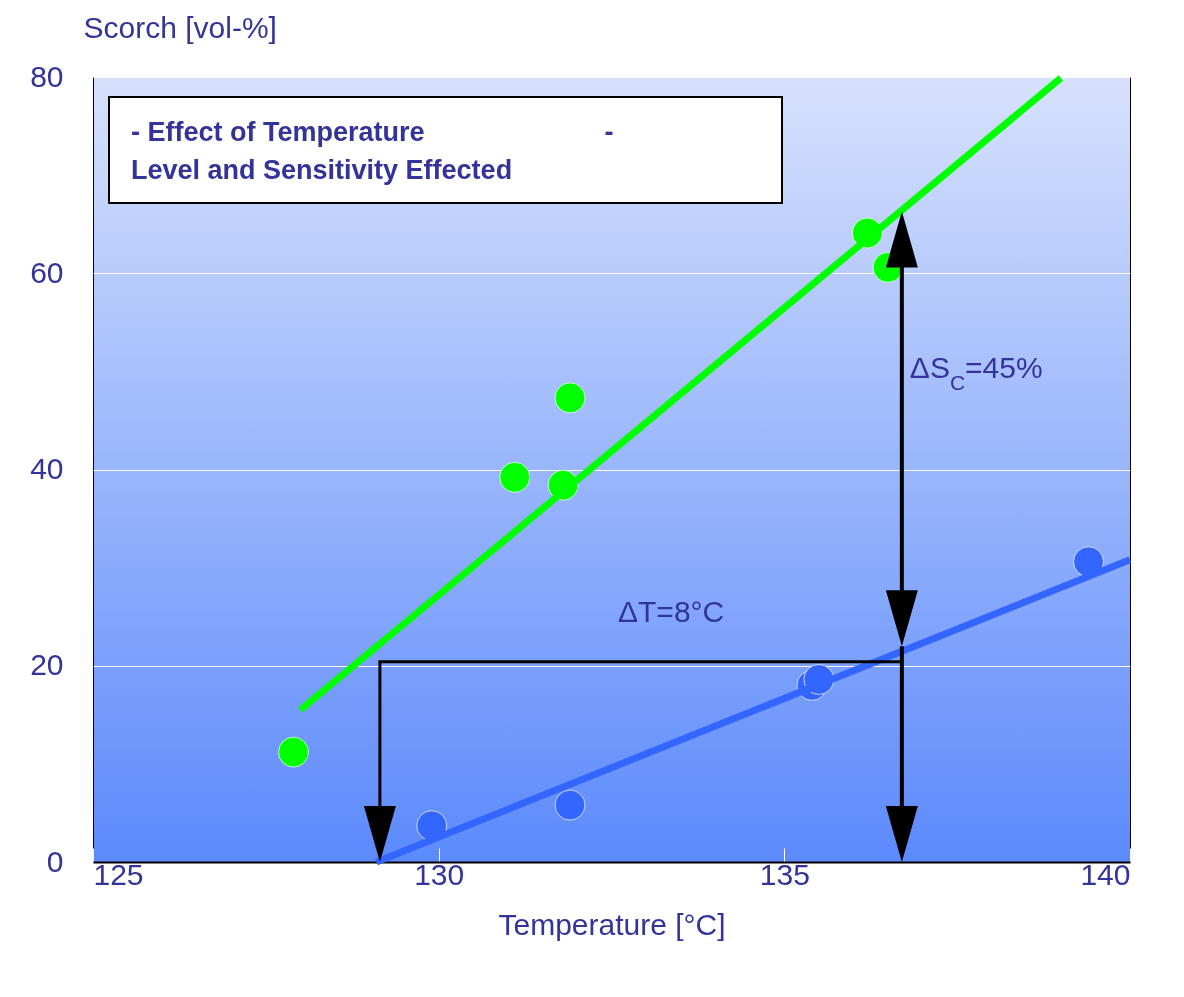 This screenshot has width=1184, height=997. Describe the element at coordinates (55, 861) in the screenshot. I see `y-tick-label: 0` at that location.